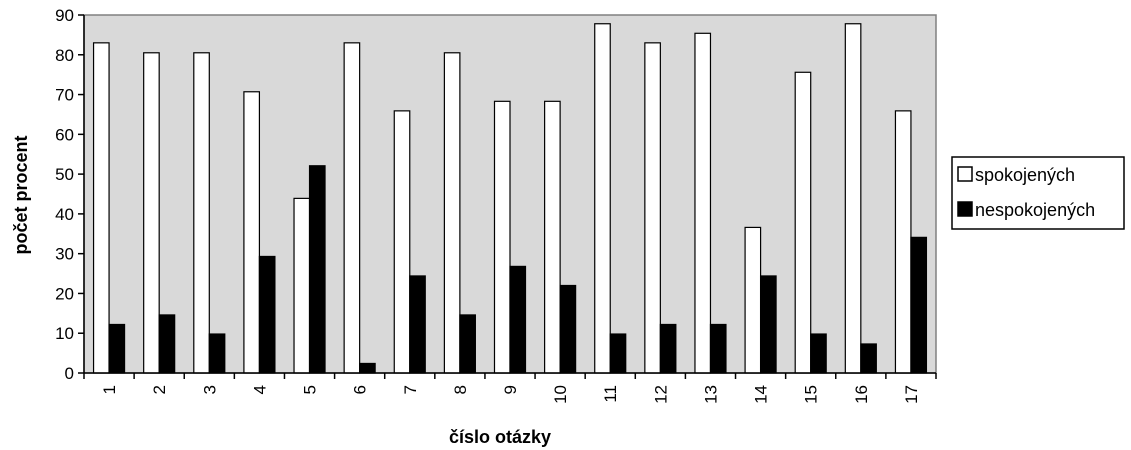 This screenshot has height=450, width=1131. What do you see at coordinates (64, 293) in the screenshot?
I see `y-tick-label: 20` at bounding box center [64, 293].